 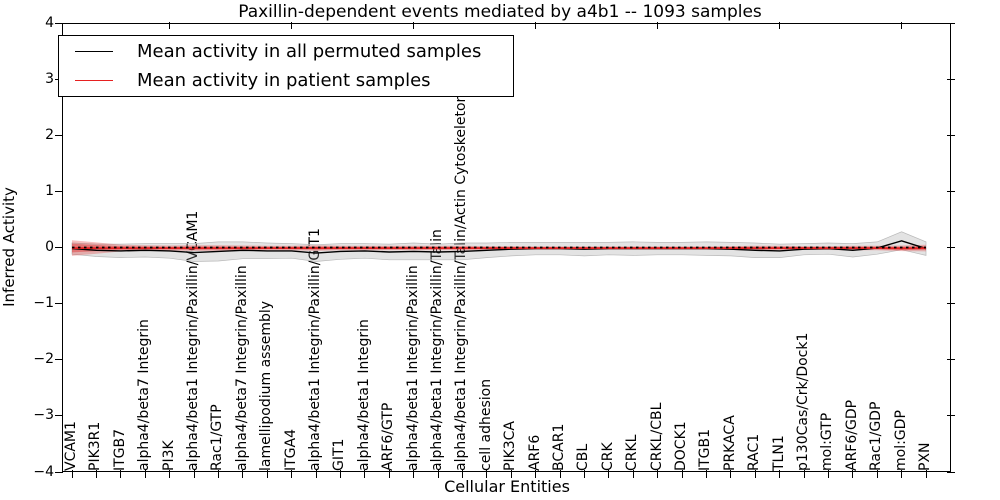 I want to click on y-tick-label: 3, so click(x=49, y=78).